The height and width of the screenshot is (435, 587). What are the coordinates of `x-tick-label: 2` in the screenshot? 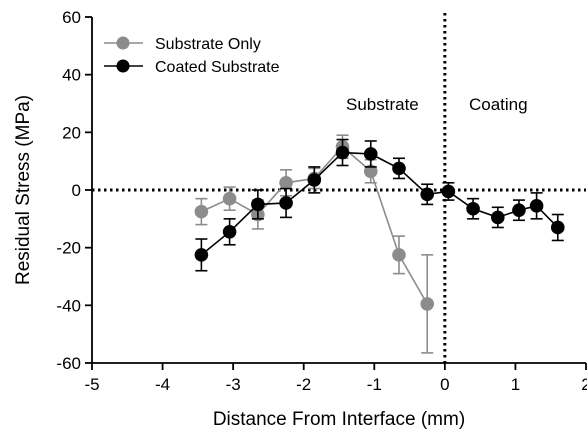 It's located at (584, 384).